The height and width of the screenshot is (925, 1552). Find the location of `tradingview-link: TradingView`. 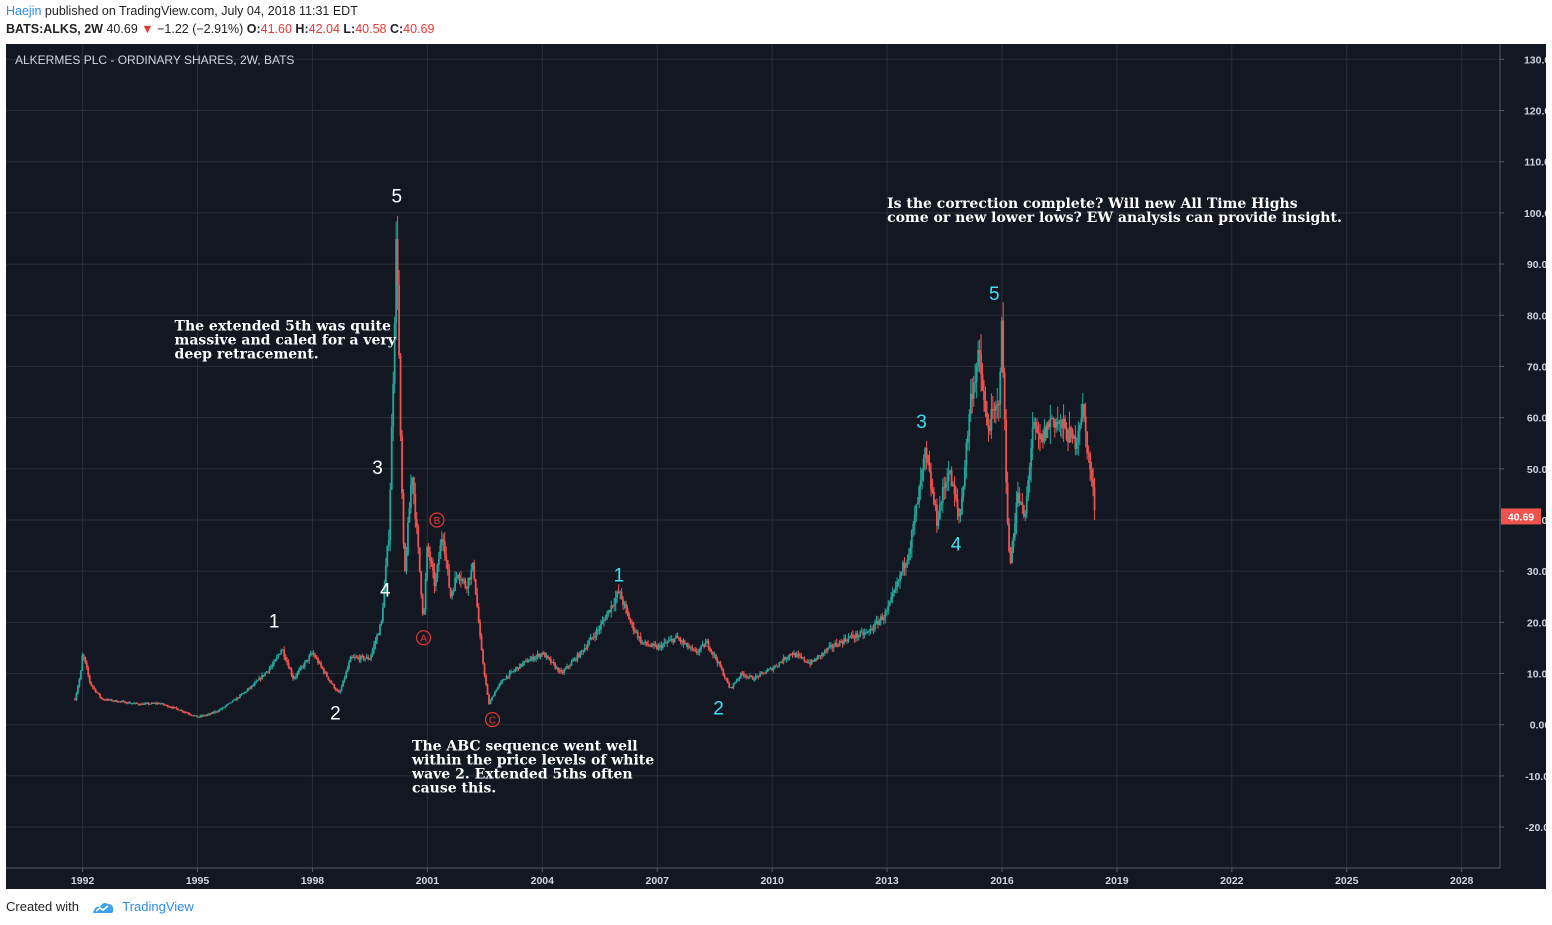

tradingview-link: TradingView is located at coordinates (158, 906).